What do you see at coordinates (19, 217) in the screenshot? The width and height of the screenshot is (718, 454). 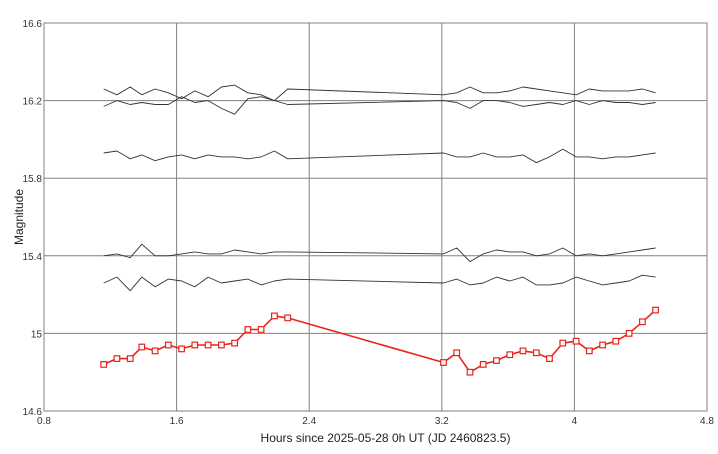 I see `y-axis-label: Magnitude` at bounding box center [19, 217].